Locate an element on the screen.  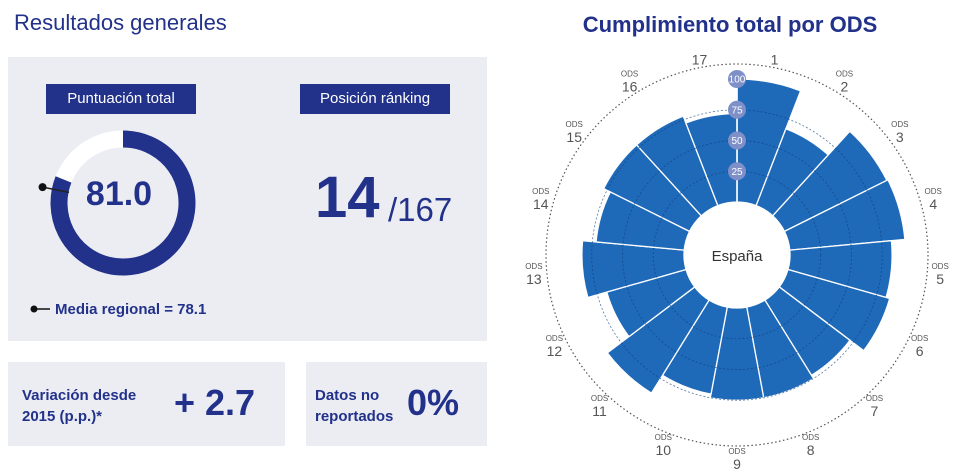
regional-average-legend-marker is located at coordinates (40, 309).